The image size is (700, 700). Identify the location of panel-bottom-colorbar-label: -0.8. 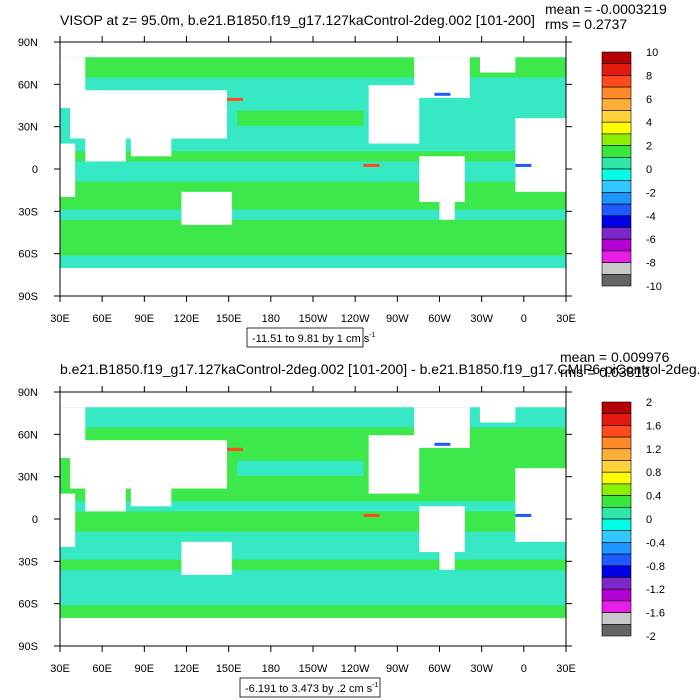
(655, 567).